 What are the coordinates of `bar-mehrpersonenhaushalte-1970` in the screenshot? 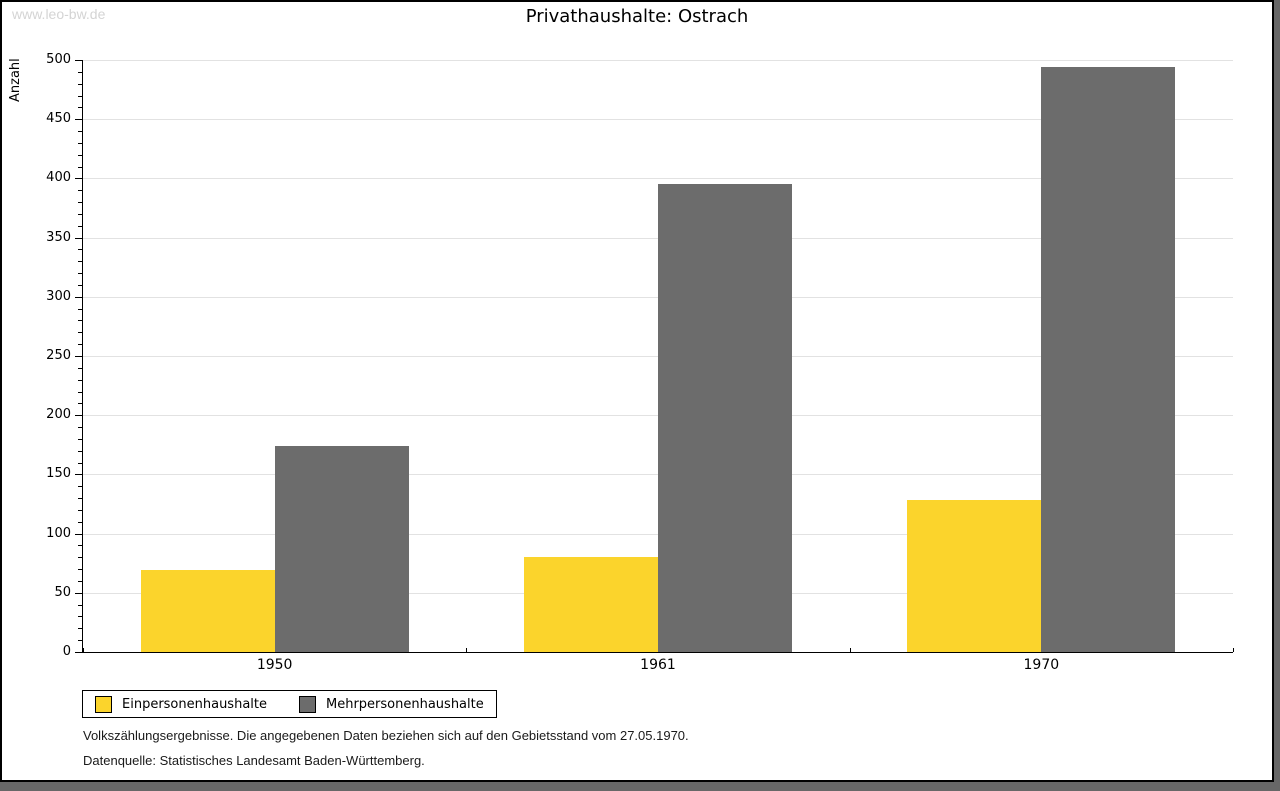 It's located at (1108, 359).